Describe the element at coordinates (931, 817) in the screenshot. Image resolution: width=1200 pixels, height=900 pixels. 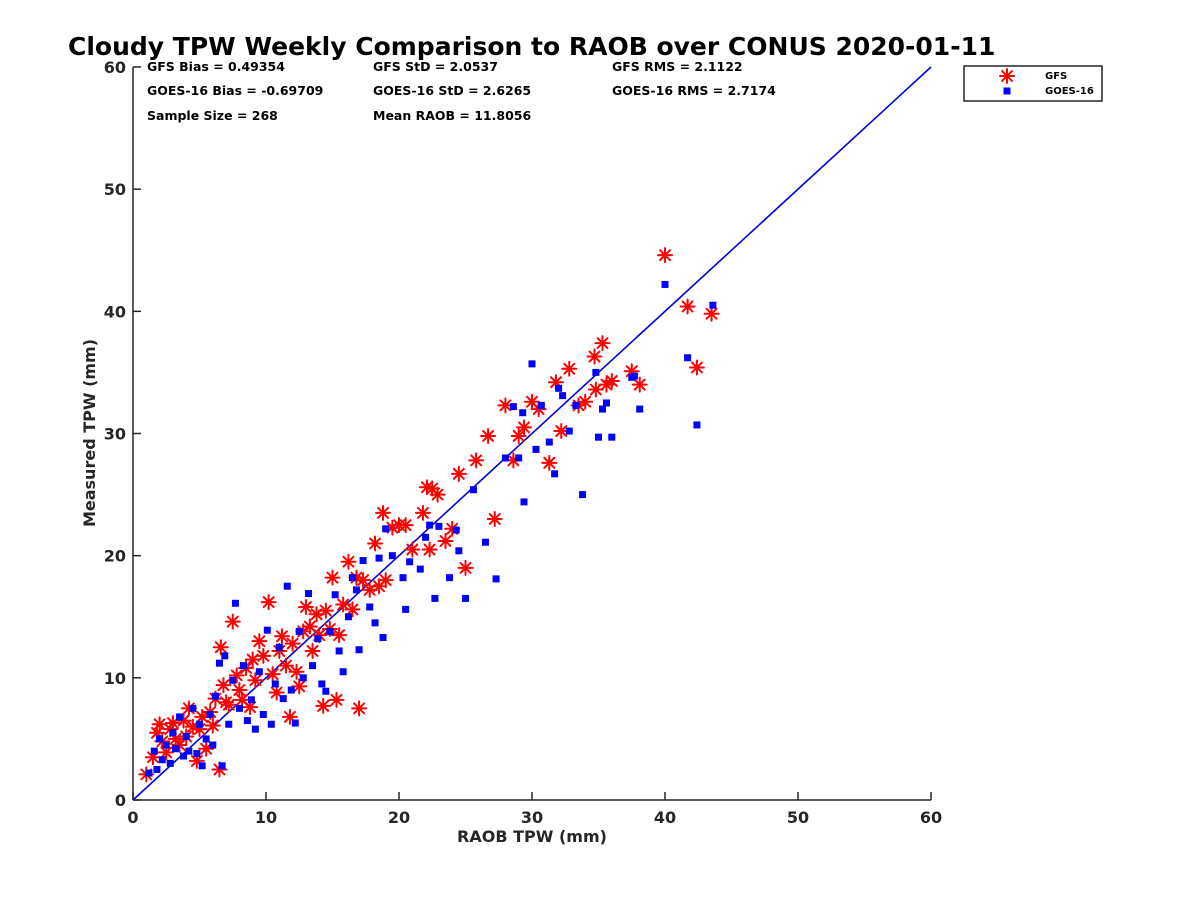
I see `x-tick-label: 60` at that location.